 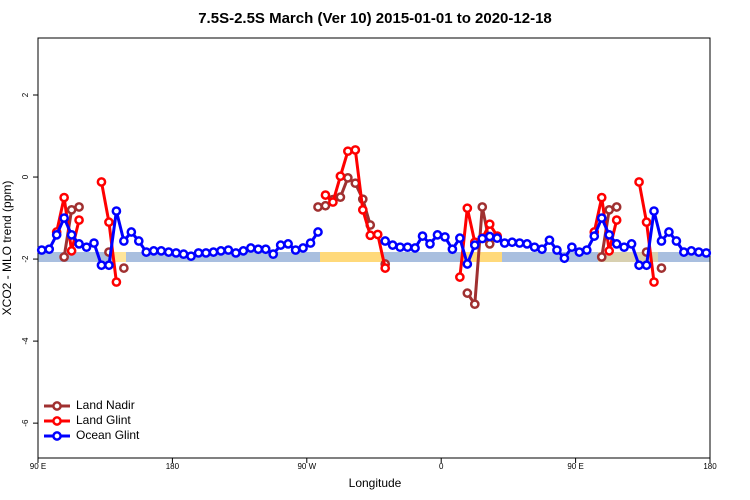 I want to click on y-tick-label: 2, so click(x=25, y=94).